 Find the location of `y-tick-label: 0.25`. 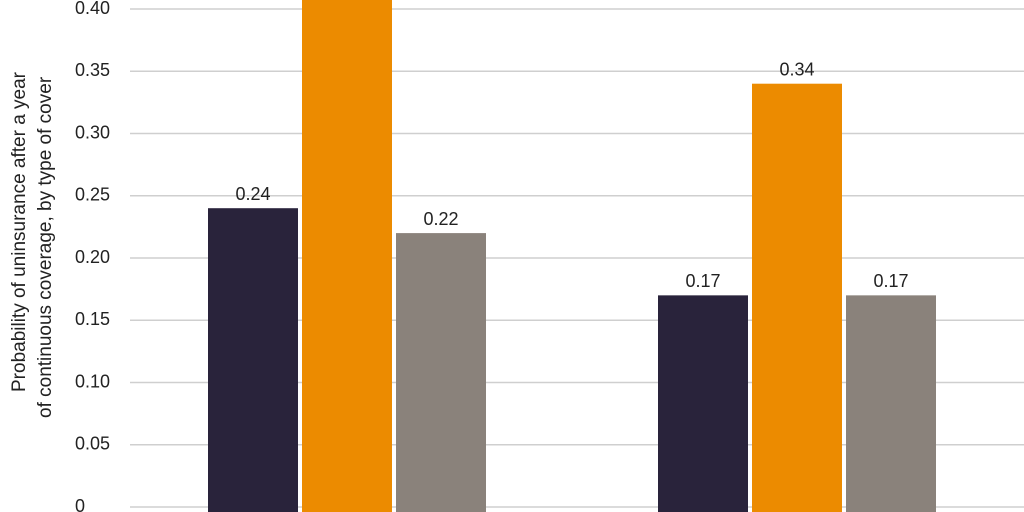

y-tick-label: 0.25 is located at coordinates (92, 195).